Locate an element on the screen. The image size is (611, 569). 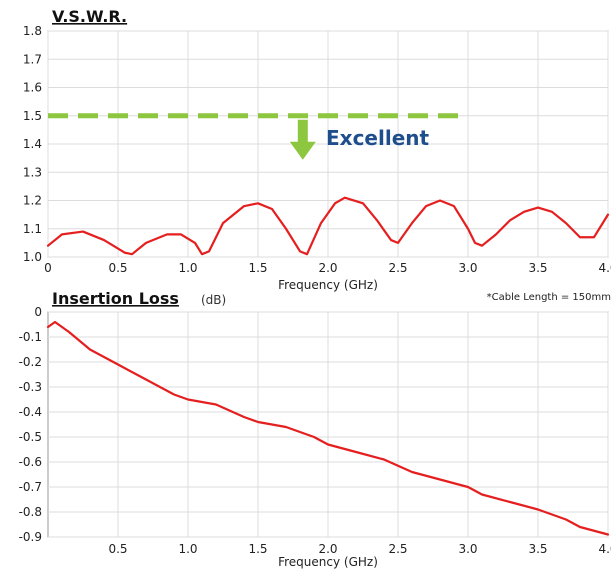
y-tick-label: 1.7 is located at coordinates (32, 59).